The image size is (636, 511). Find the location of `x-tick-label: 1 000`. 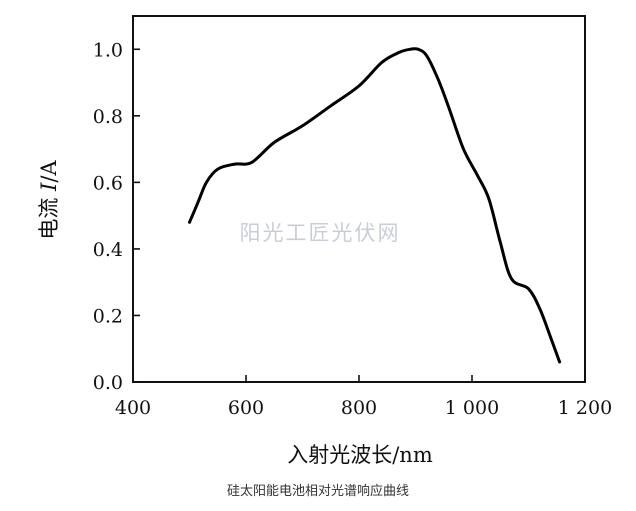

x-tick-label: 1 000 is located at coordinates (472, 408).